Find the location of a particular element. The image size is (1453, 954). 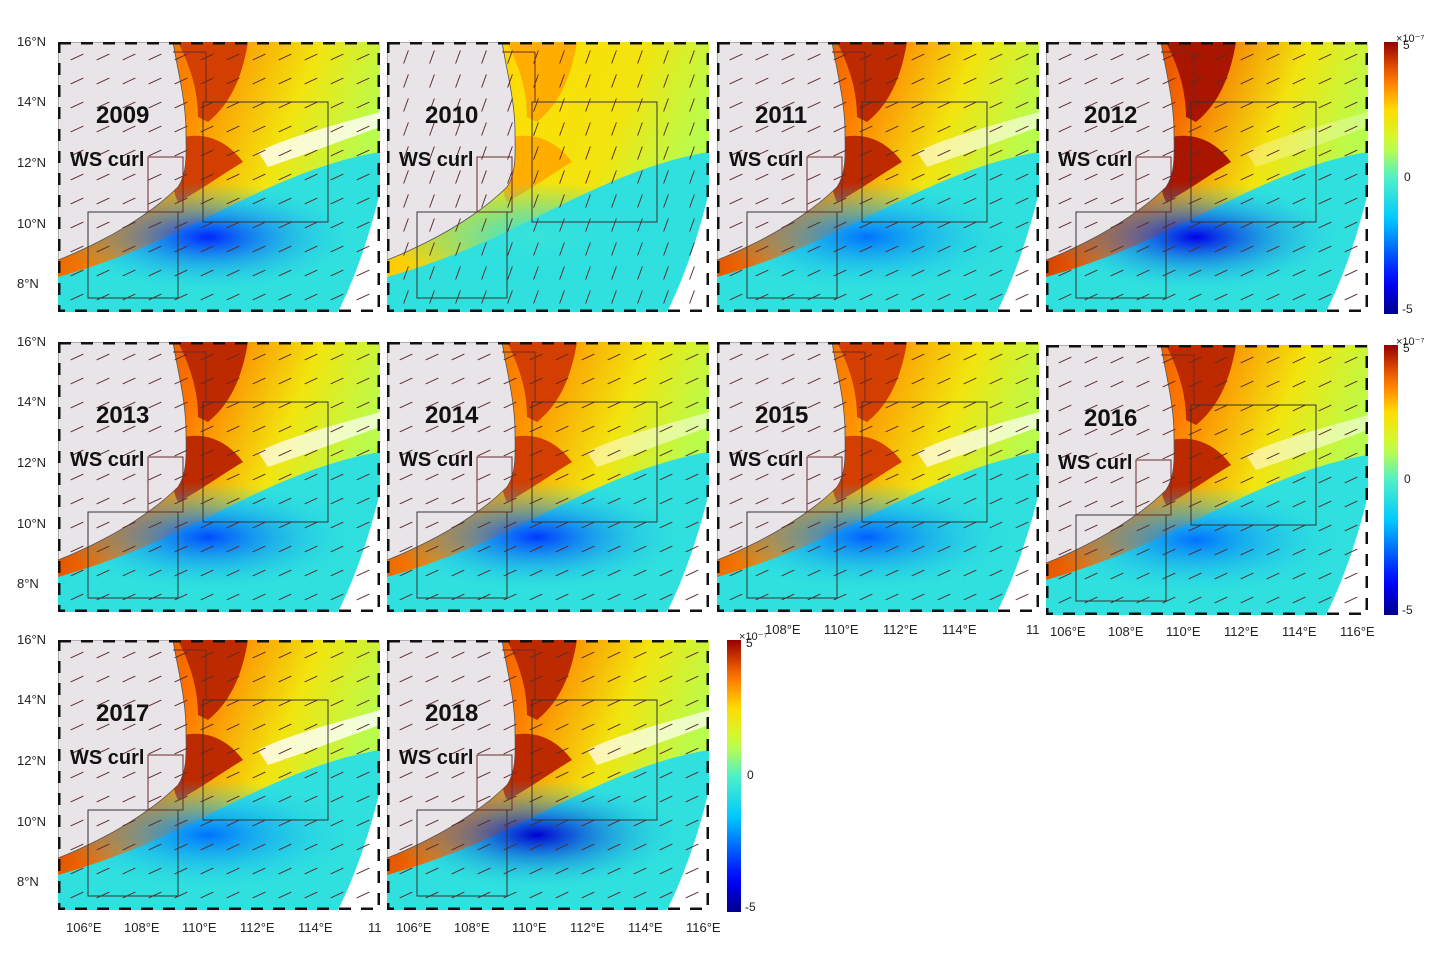

curl-map-2013 is located at coordinates (219, 477).